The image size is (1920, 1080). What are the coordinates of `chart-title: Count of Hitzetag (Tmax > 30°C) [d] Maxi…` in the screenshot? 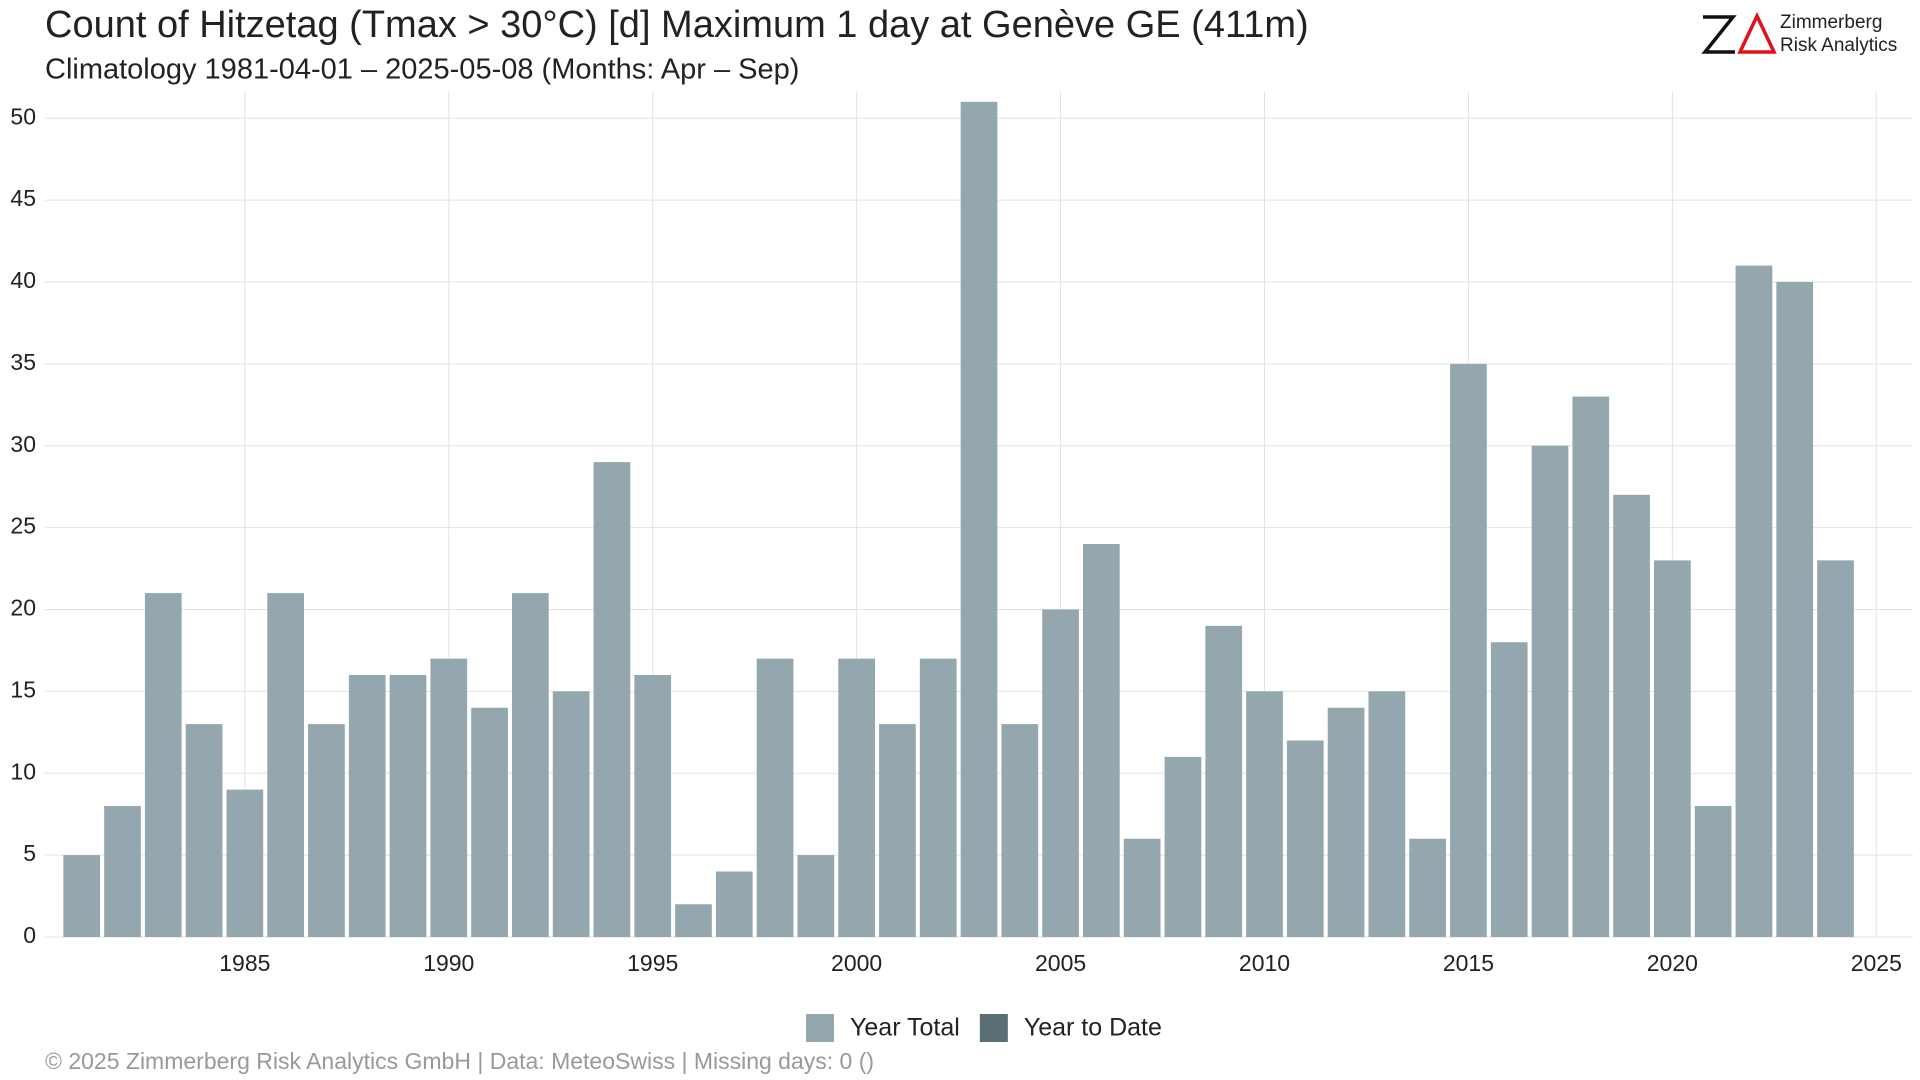 It's located at (677, 25).